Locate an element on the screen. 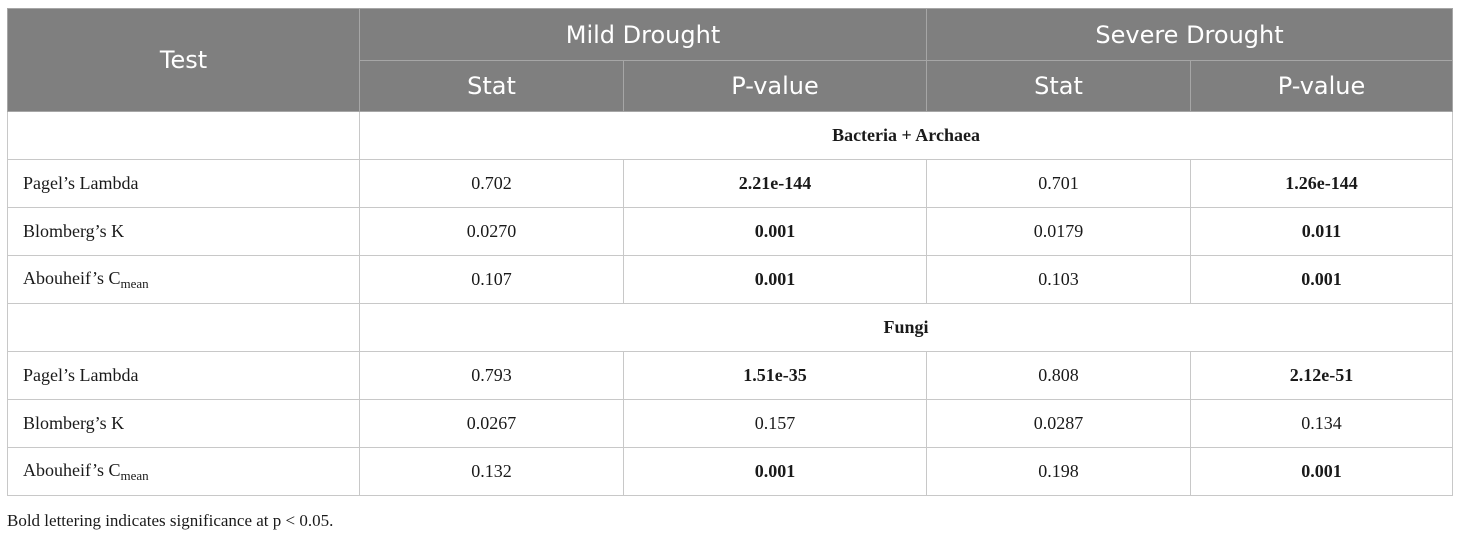  table-cell: 0.702 is located at coordinates (491, 183).